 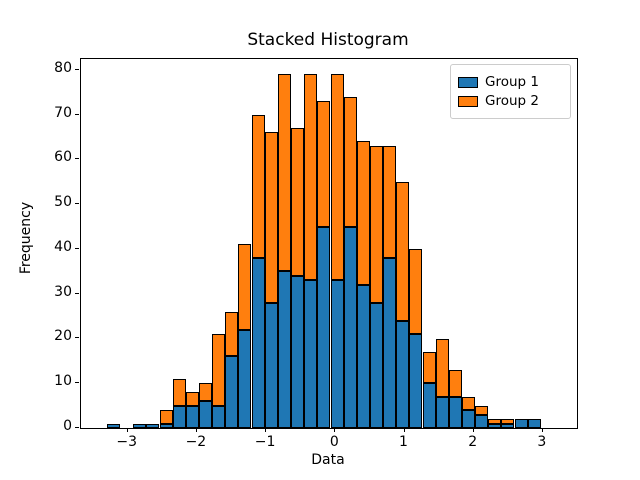 What do you see at coordinates (265, 442) in the screenshot?
I see `x-tick-label: −1` at bounding box center [265, 442].